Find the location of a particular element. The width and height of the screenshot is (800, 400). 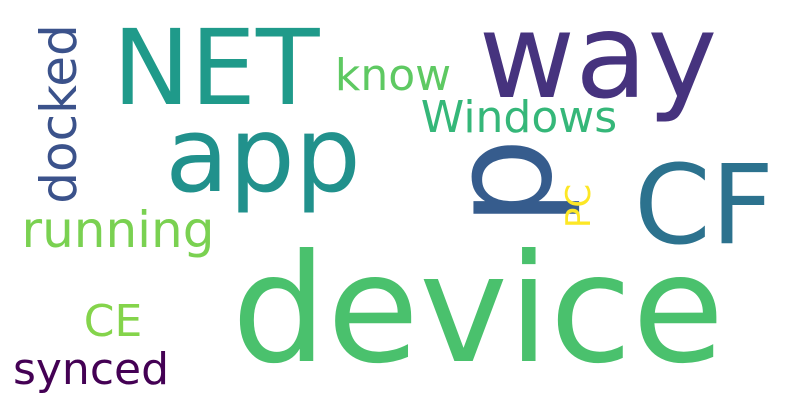

word-pc: PC is located at coordinates (579, 206).